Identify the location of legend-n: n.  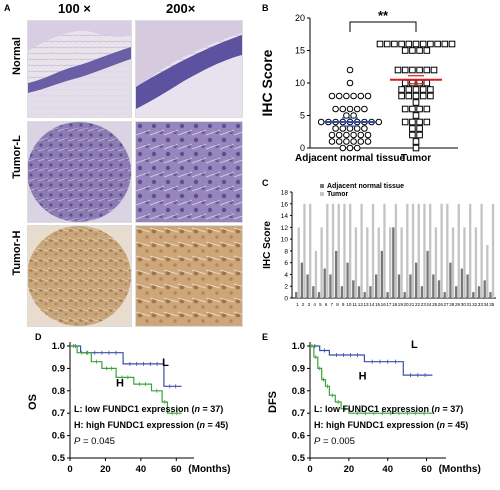
(438, 409).